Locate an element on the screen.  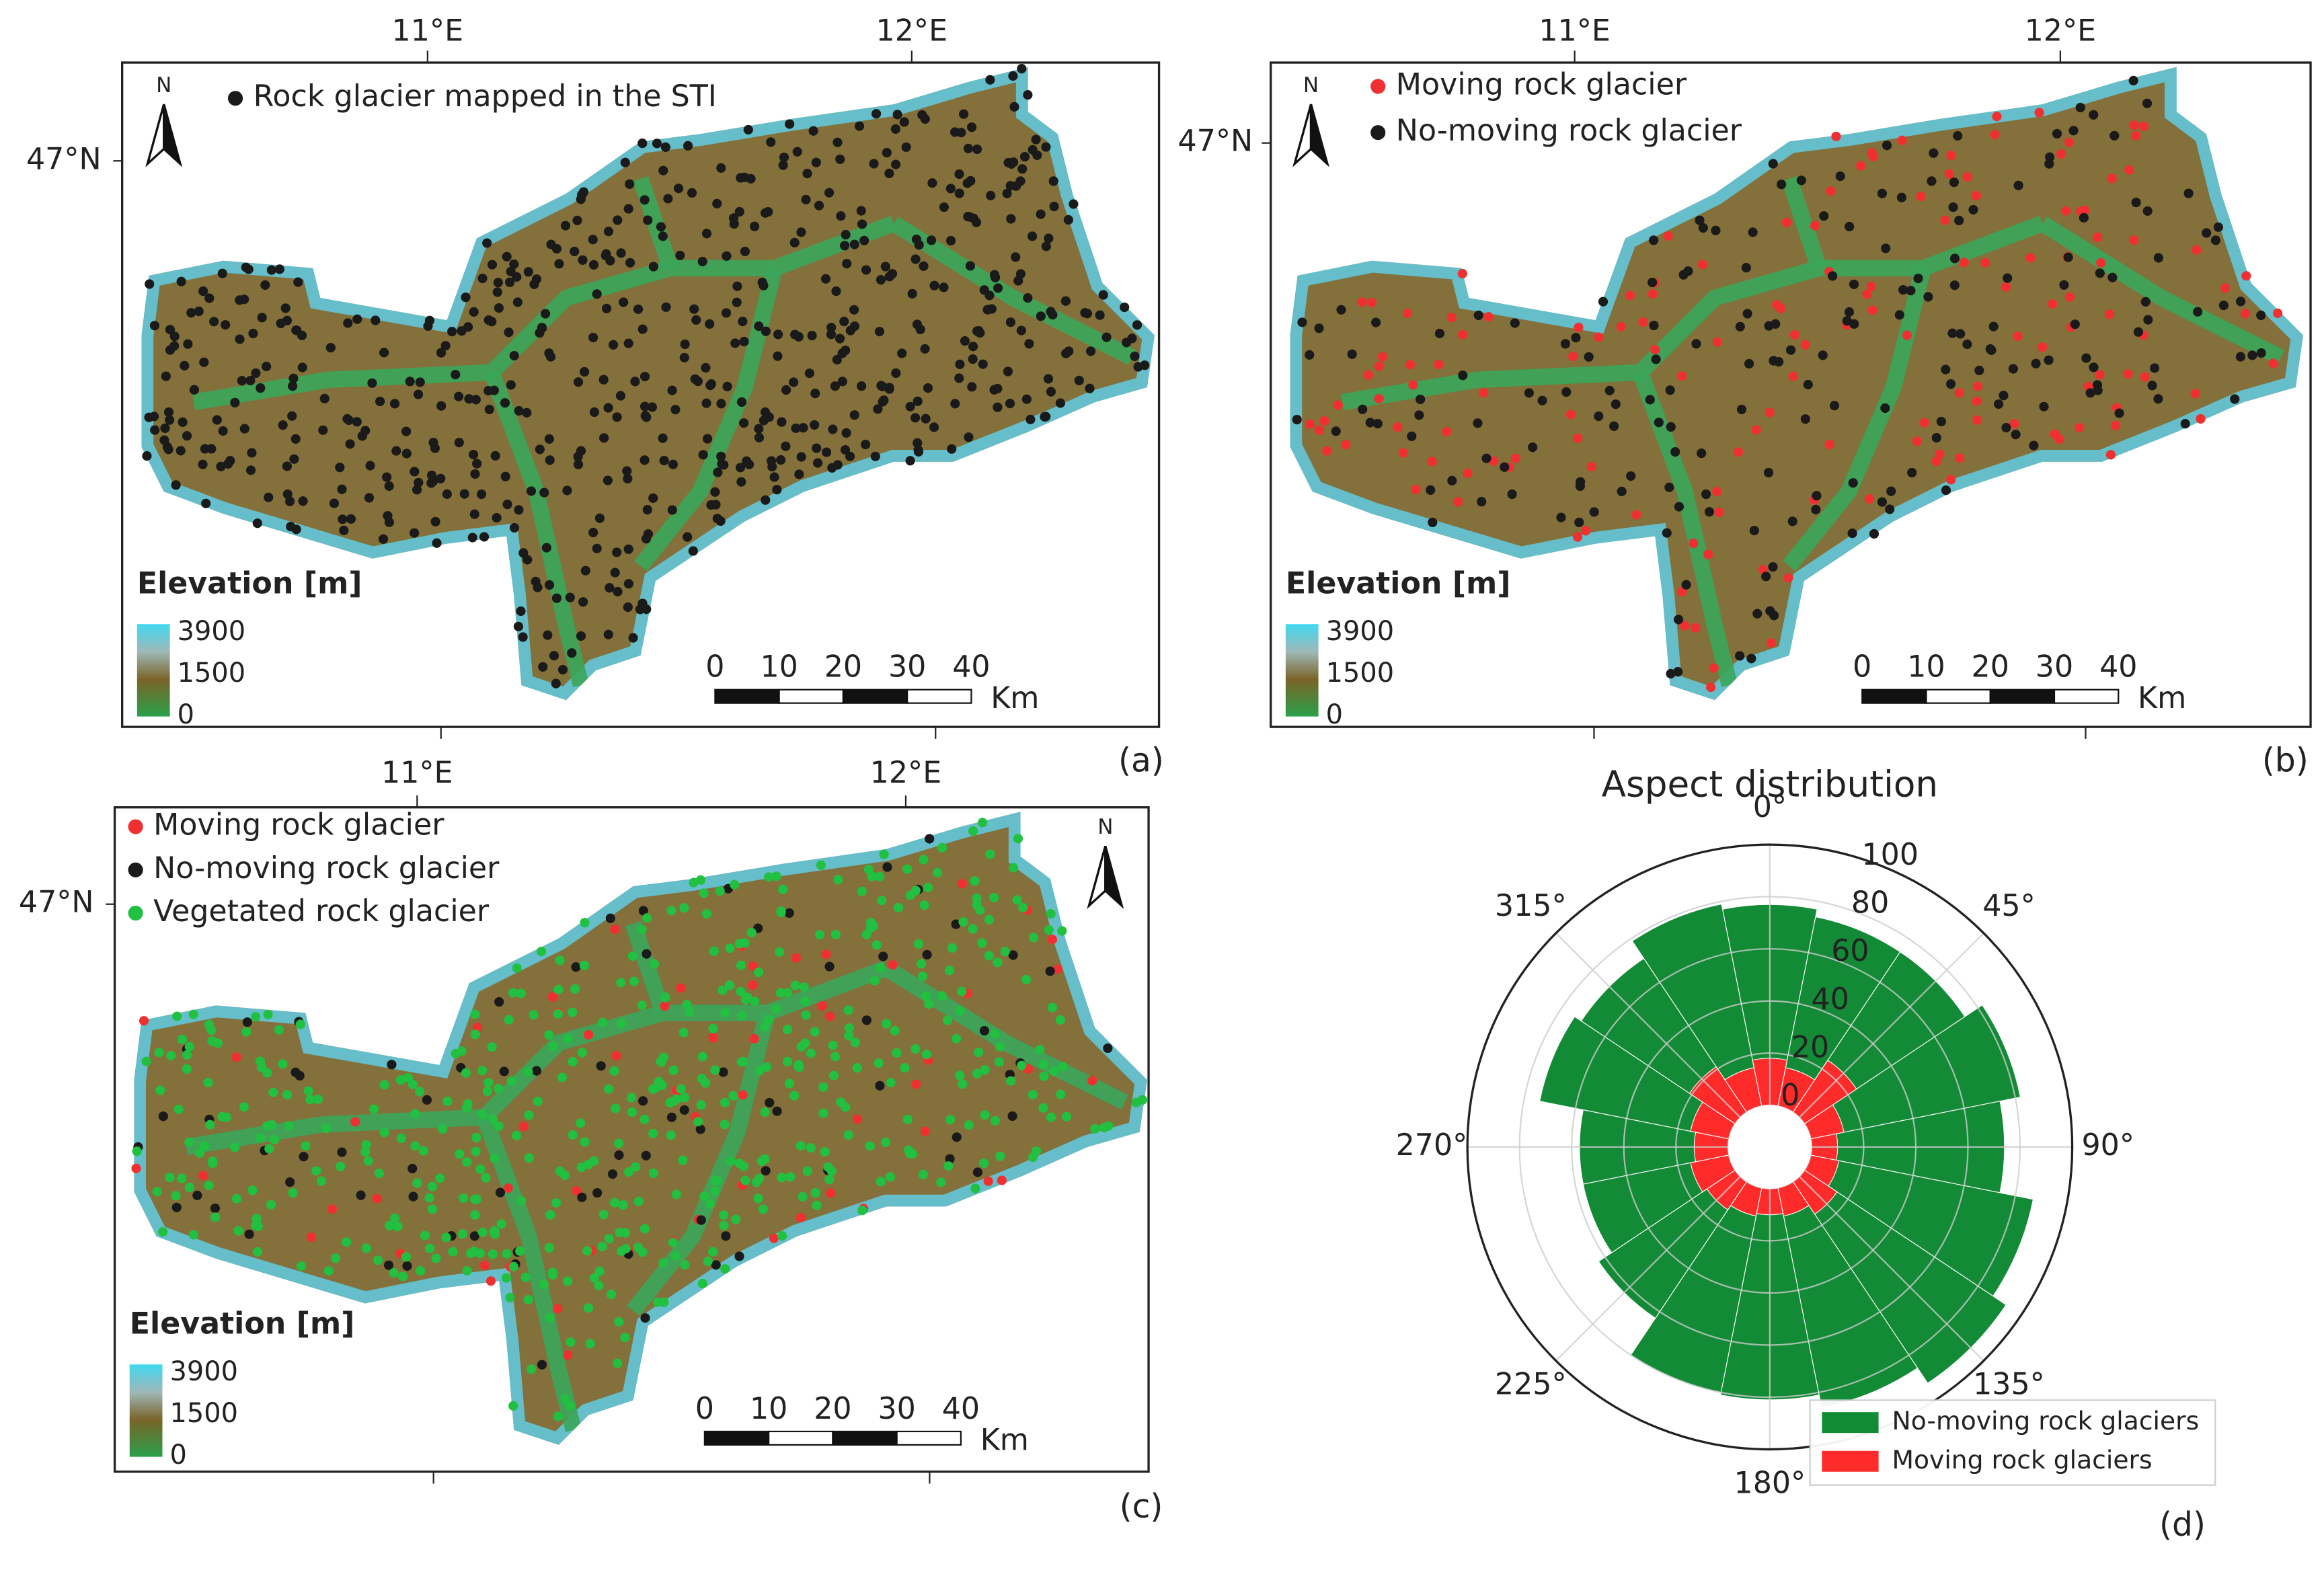
theta-tick-label: 45° is located at coordinates (2009, 906).